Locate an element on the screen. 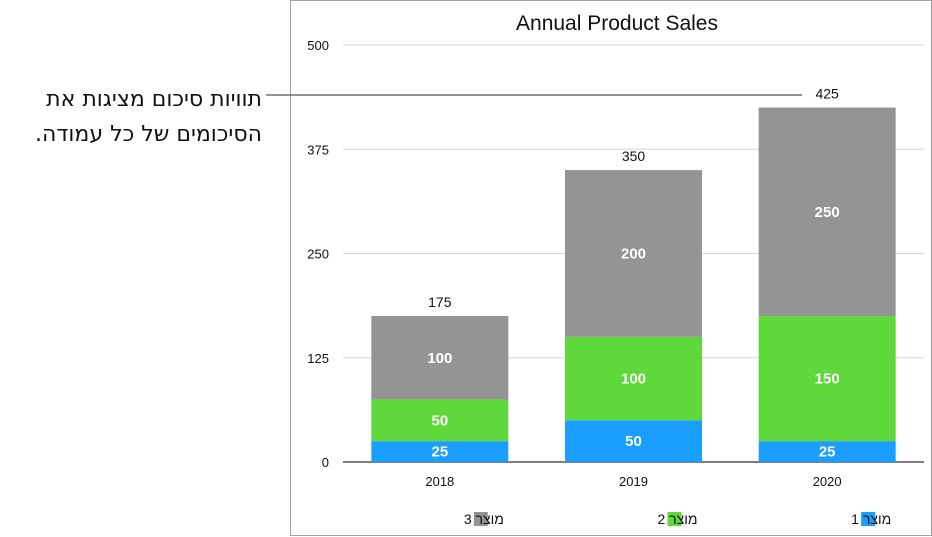 This screenshot has width=932, height=537. data-label: 250 is located at coordinates (827, 212).